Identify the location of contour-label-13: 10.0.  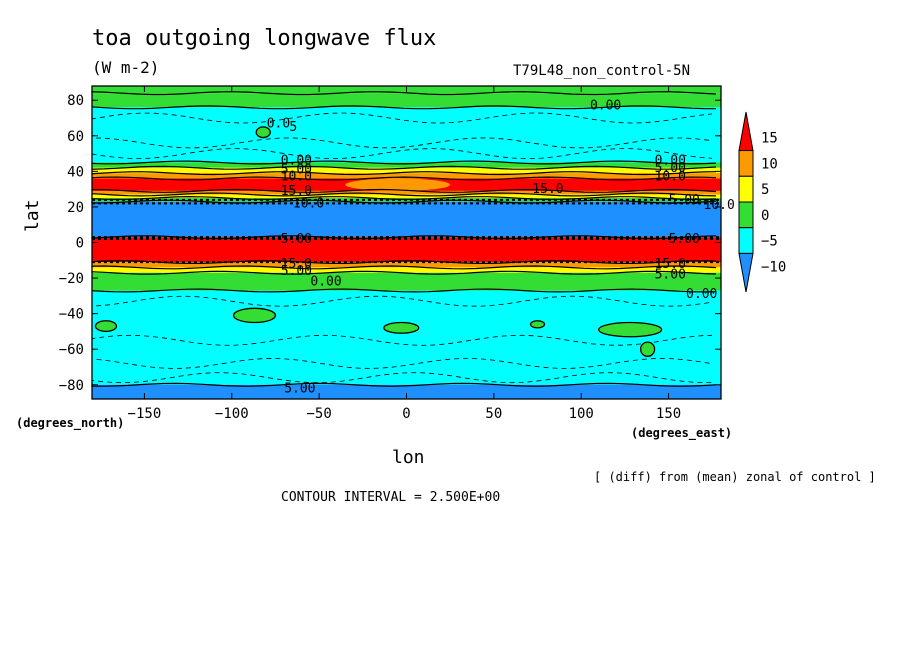
(719, 205).